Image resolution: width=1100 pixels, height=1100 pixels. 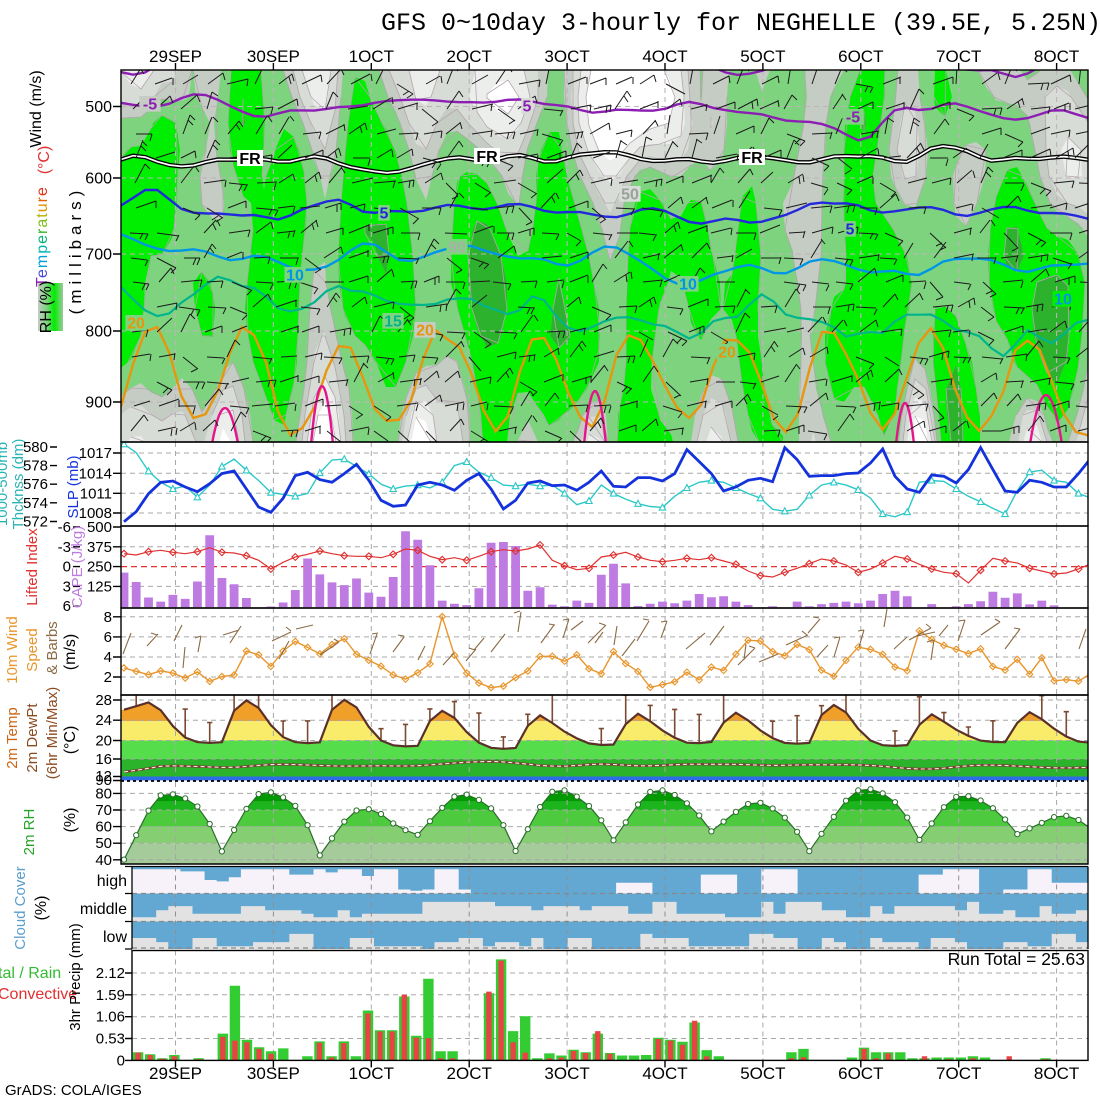 What do you see at coordinates (103, 776) in the screenshot?
I see `svg-text: 12` at bounding box center [103, 776].